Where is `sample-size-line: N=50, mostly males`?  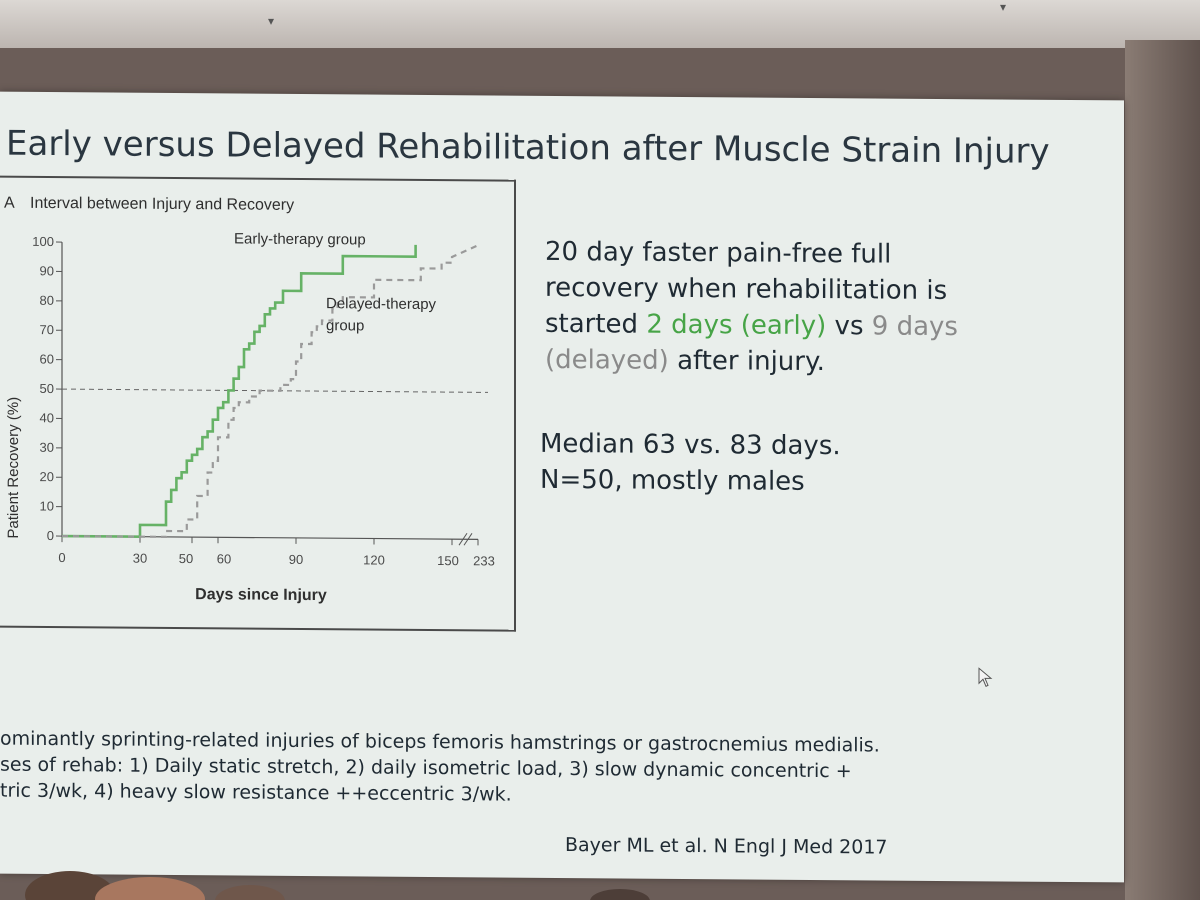 sample-size-line: N=50, mostly males is located at coordinates (672, 480).